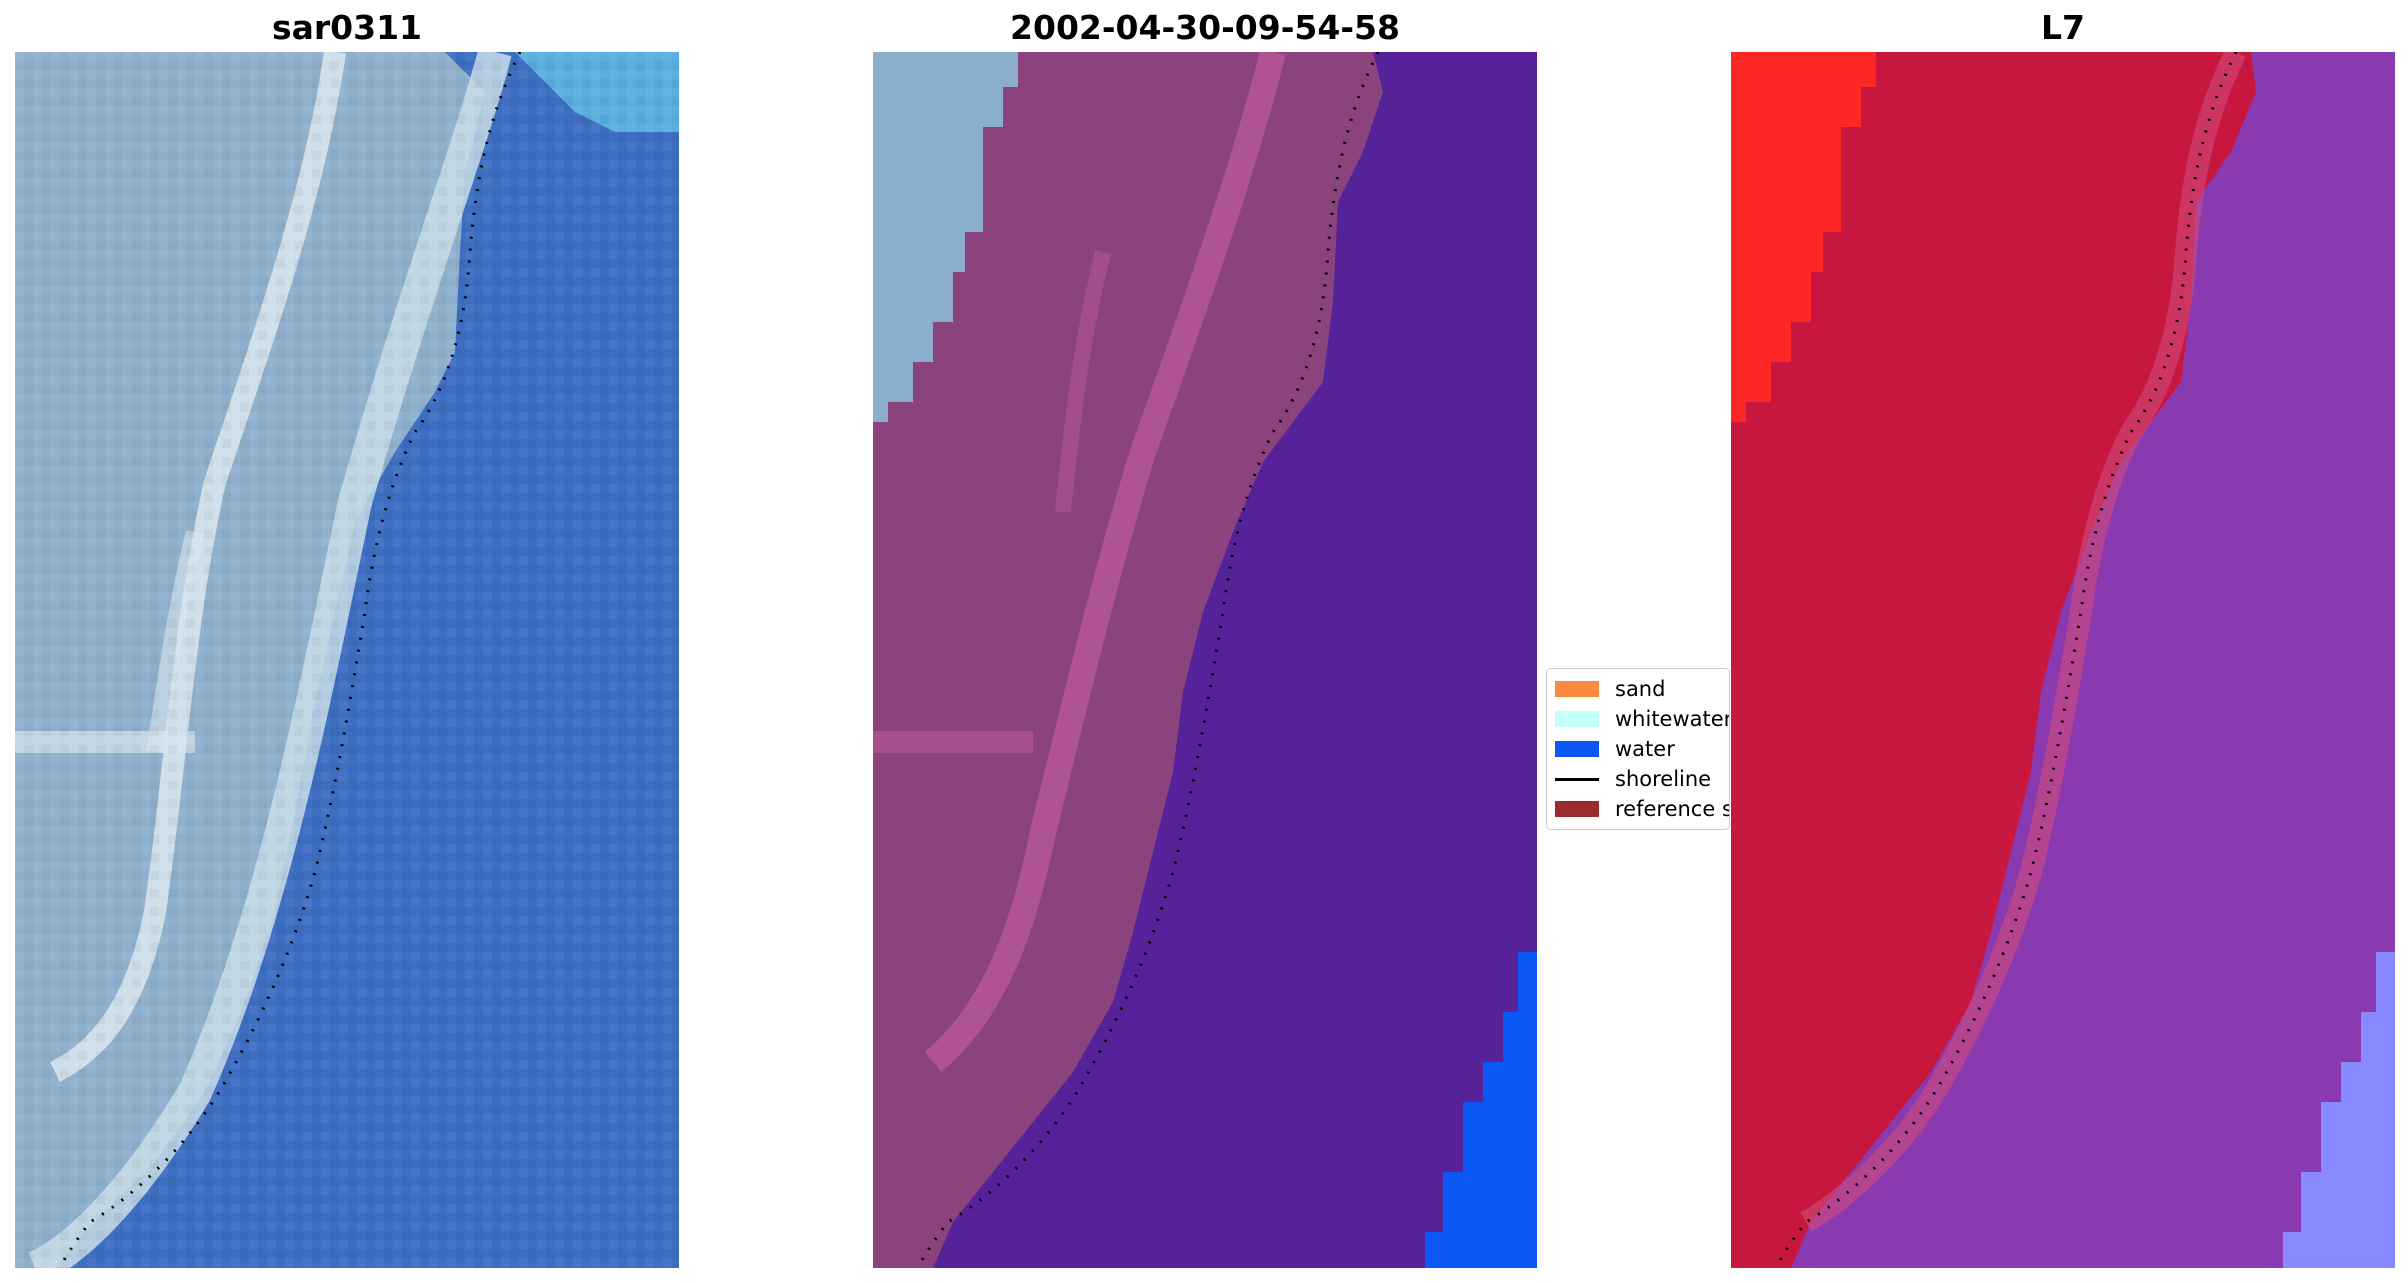 The width and height of the screenshot is (2408, 1283). I want to click on untouched-area, so click(945, 237).